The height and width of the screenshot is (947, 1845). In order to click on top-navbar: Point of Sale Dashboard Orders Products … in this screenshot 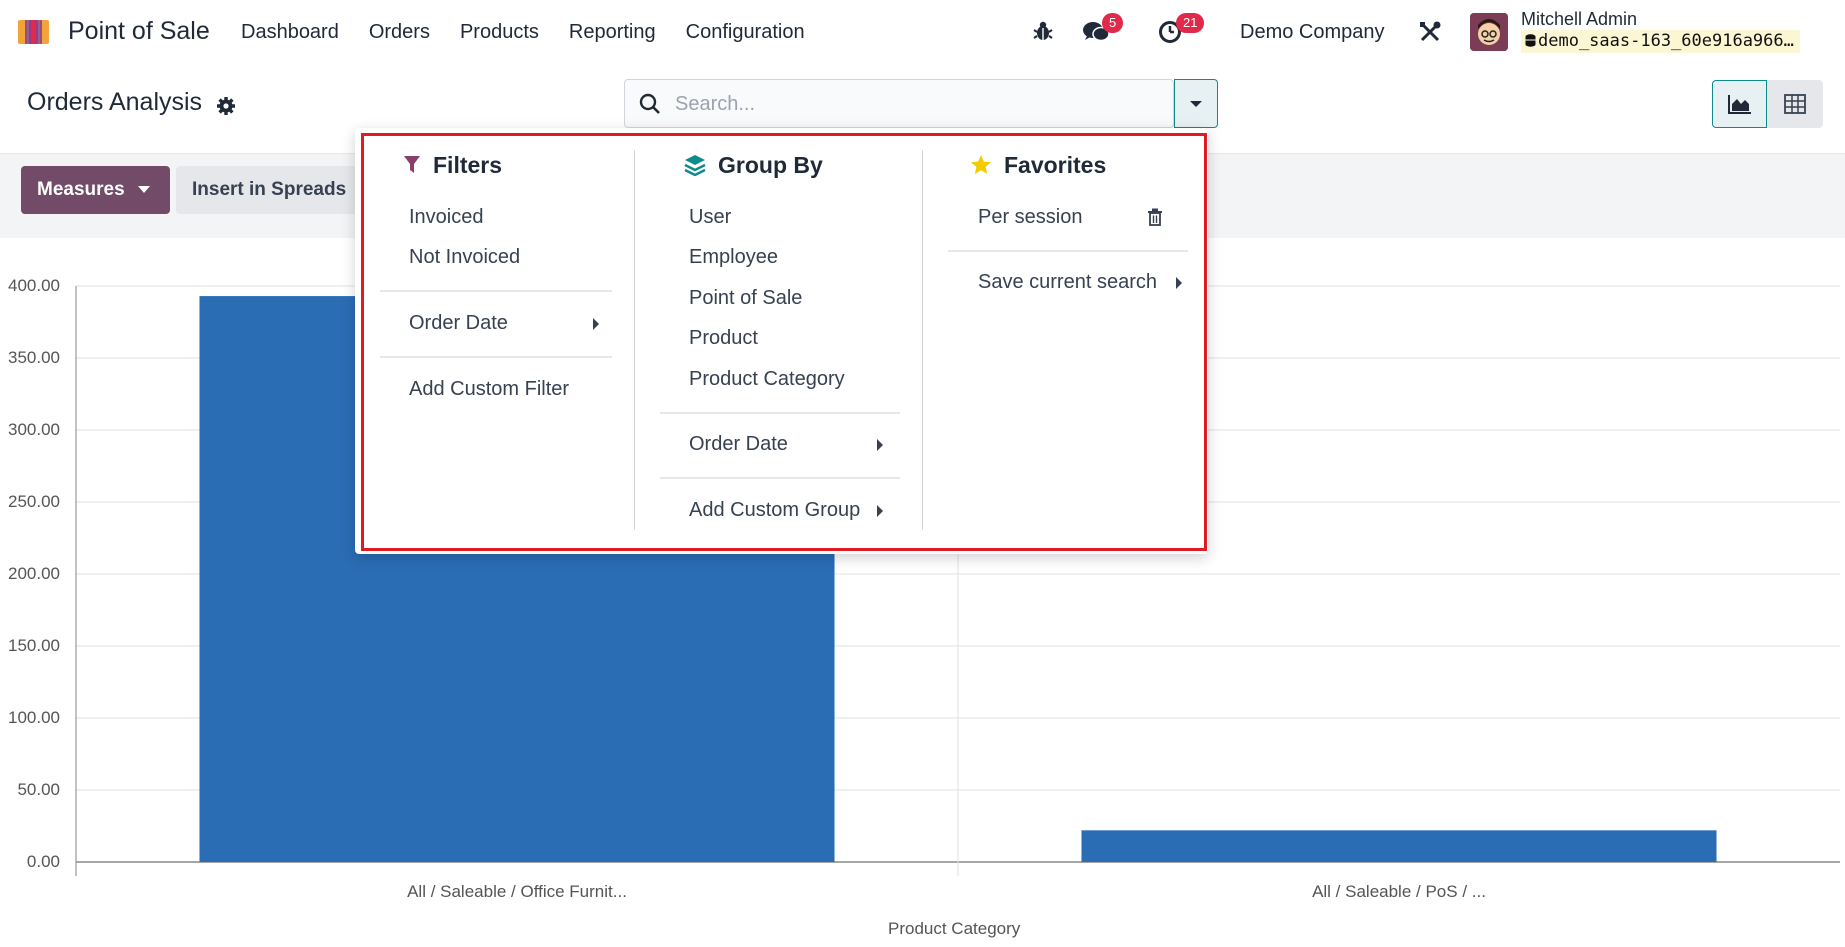, I will do `click(922, 28)`.